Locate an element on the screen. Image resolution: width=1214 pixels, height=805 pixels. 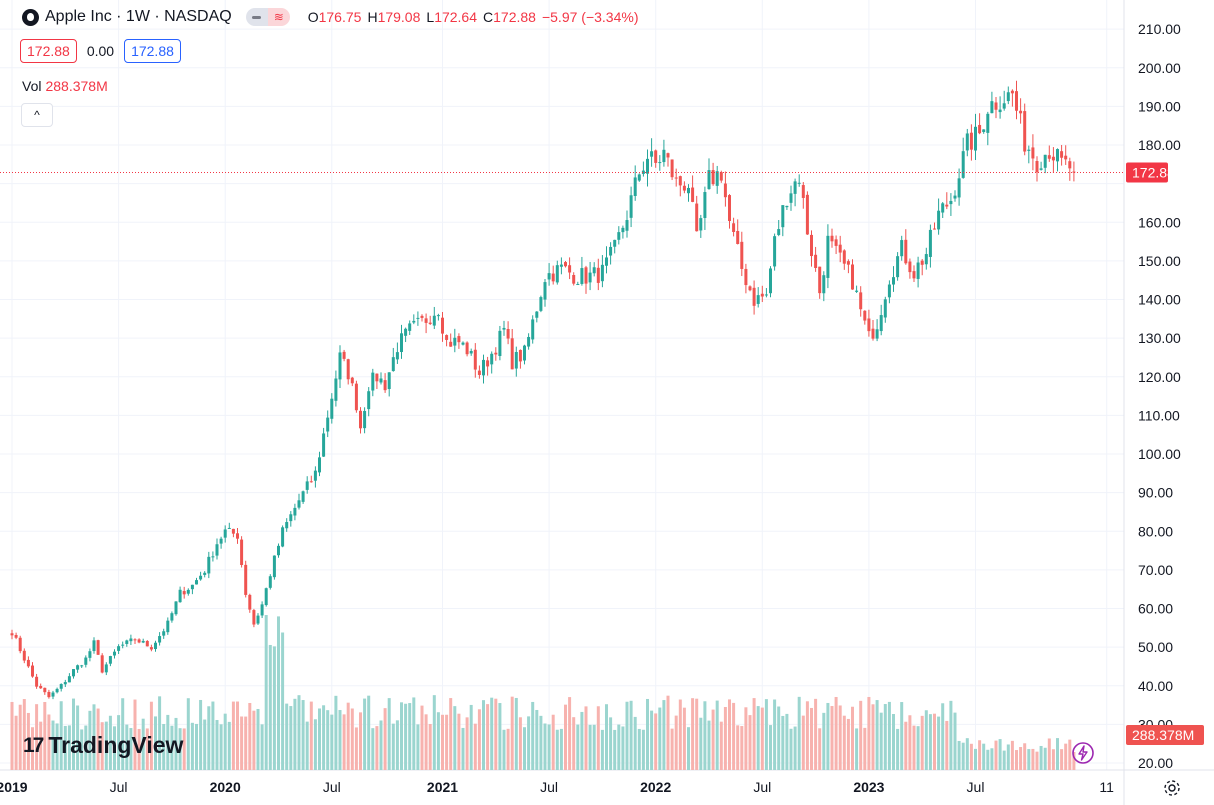
price-change: −5.97 (−3.34%) is located at coordinates (590, 17).